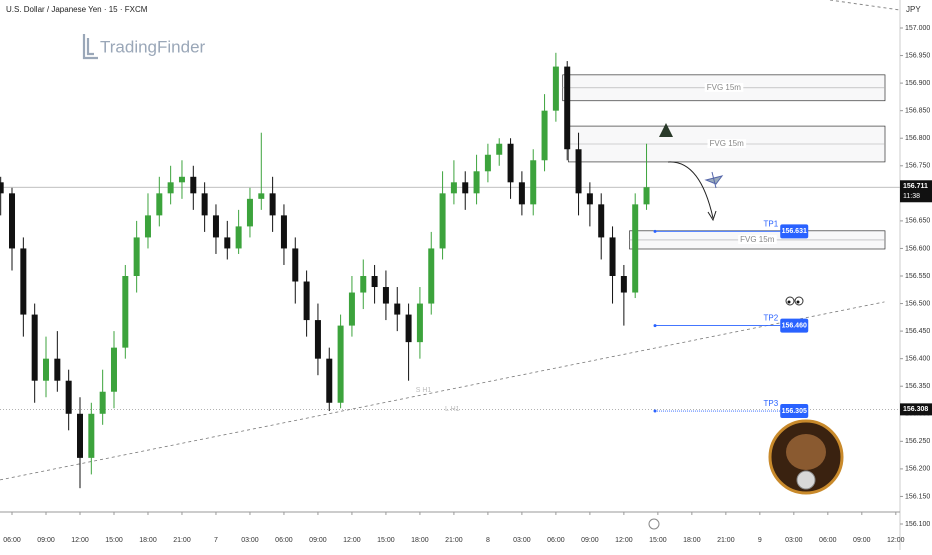  What do you see at coordinates (917, 83) in the screenshot?
I see `y-tick-label: 156.900` at bounding box center [917, 83].